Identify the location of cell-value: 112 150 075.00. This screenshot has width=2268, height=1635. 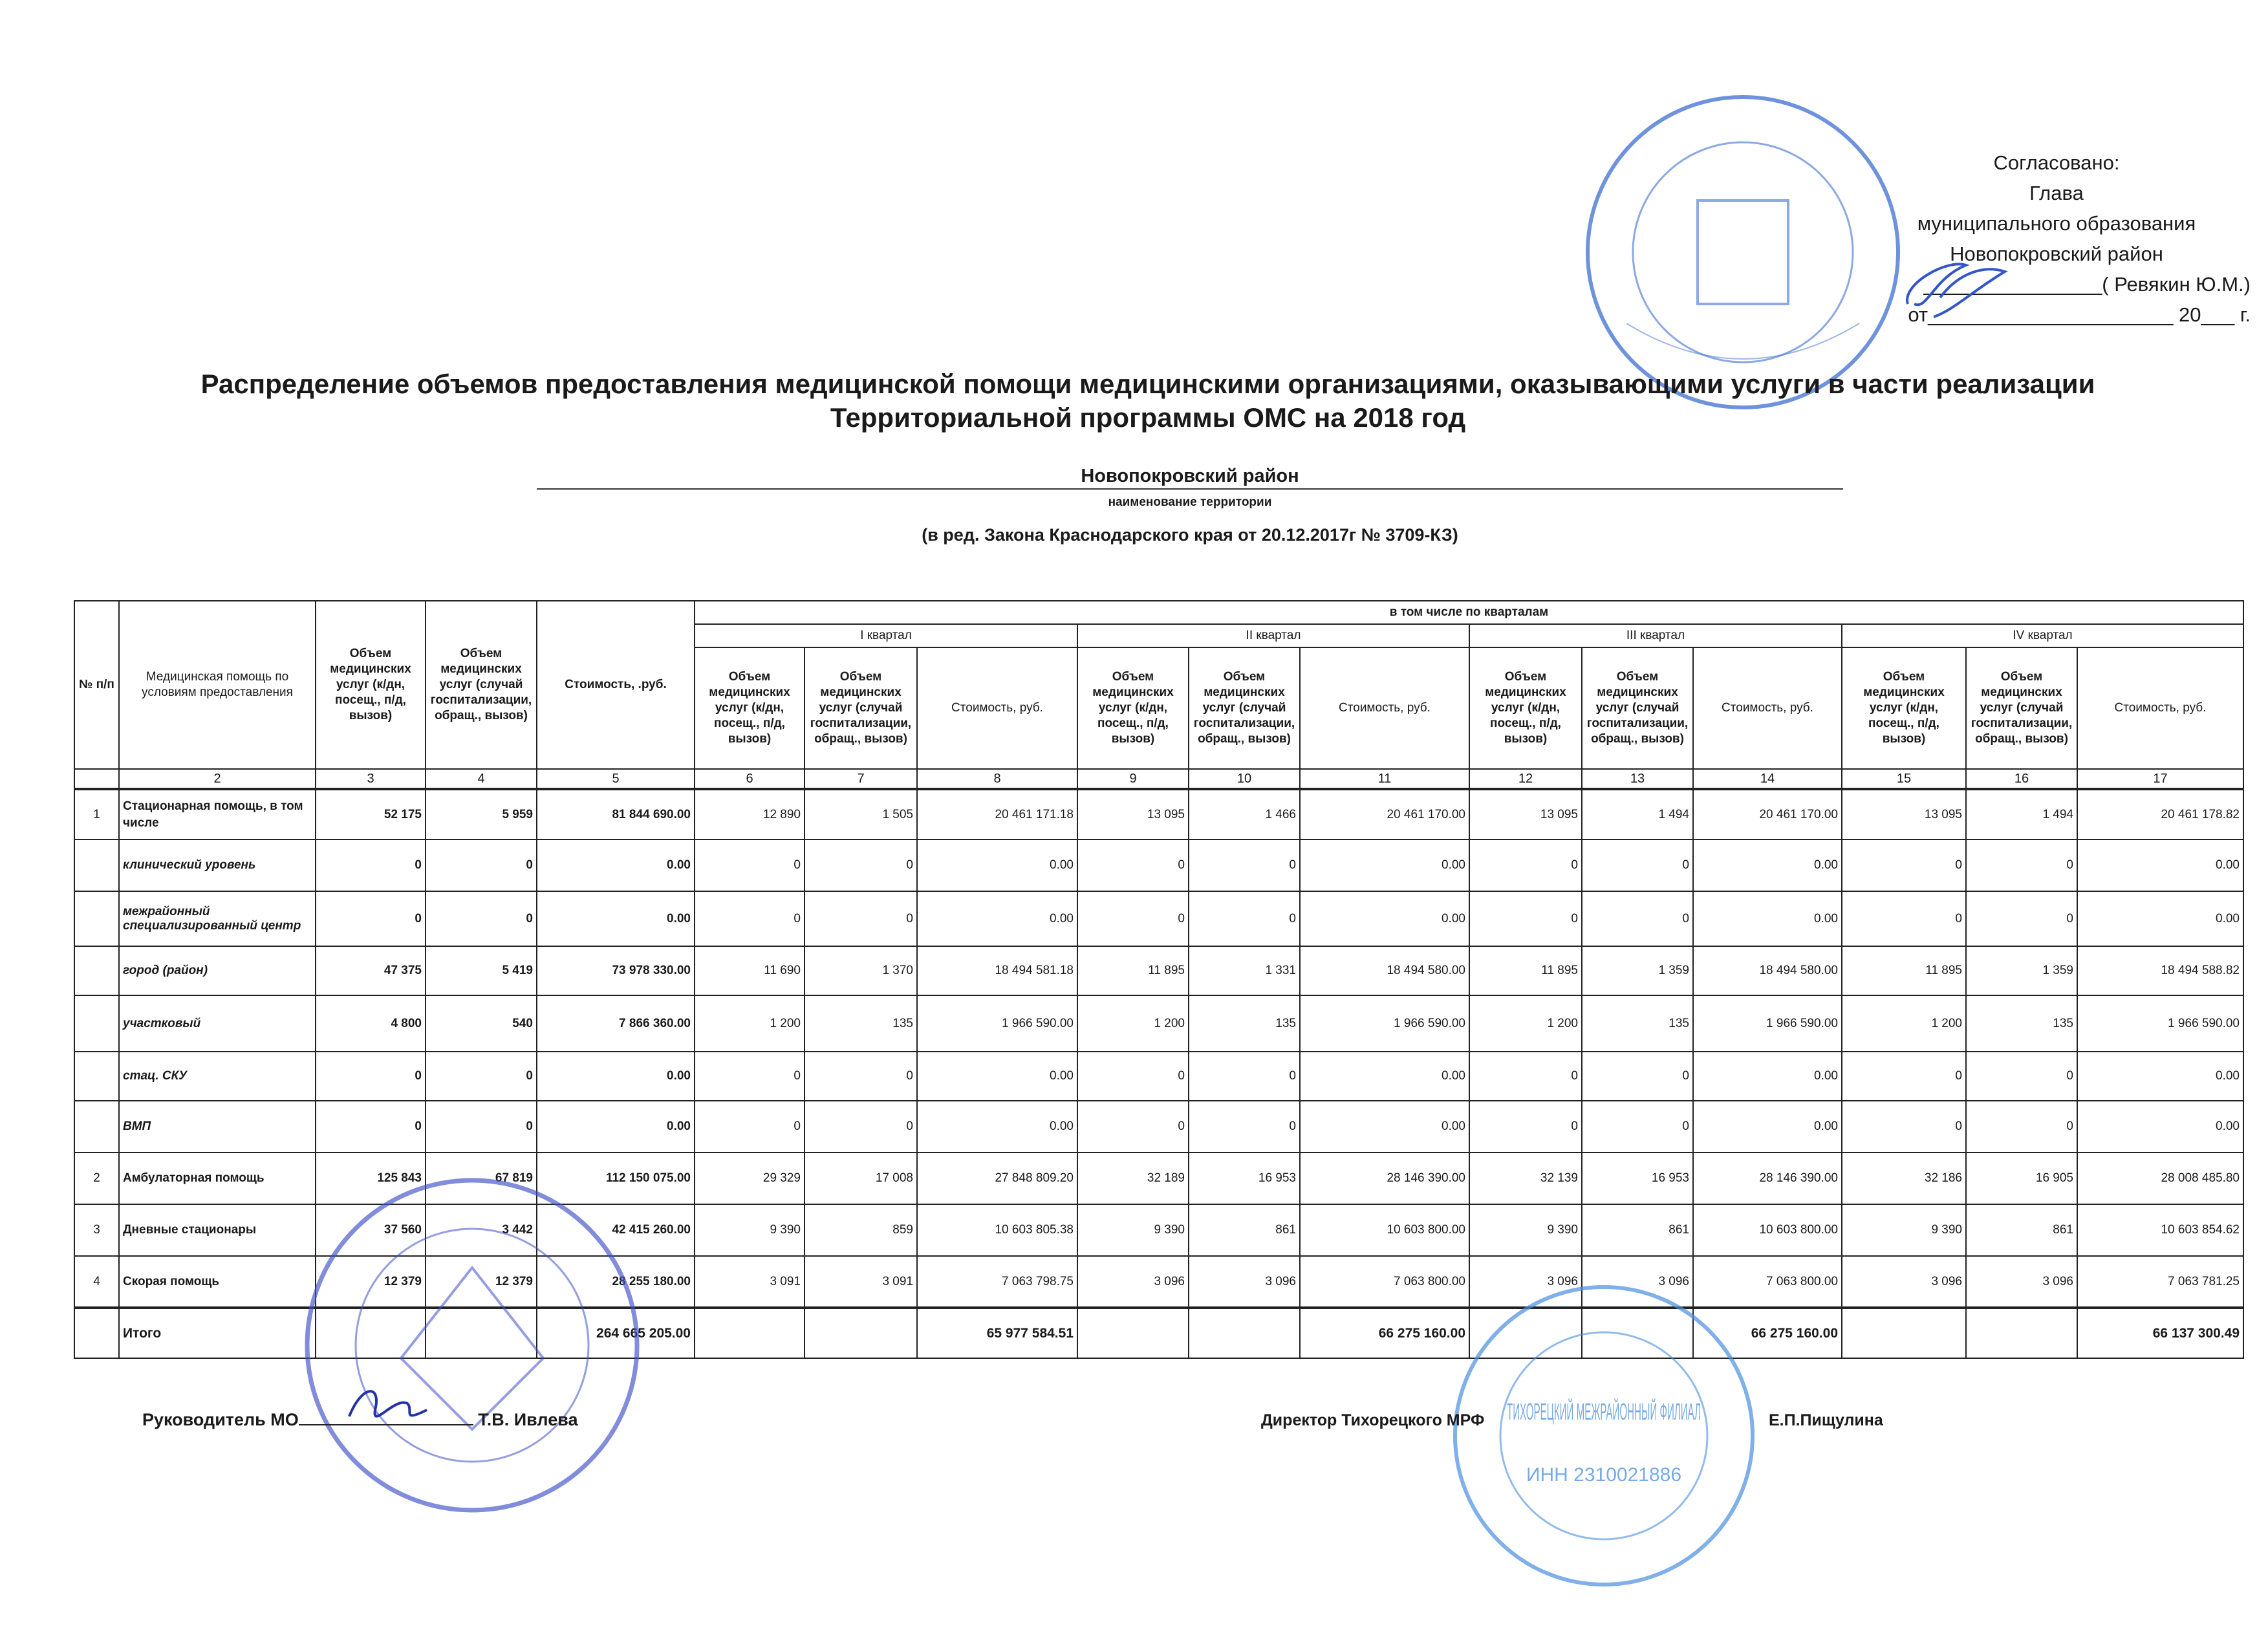
(615, 1178).